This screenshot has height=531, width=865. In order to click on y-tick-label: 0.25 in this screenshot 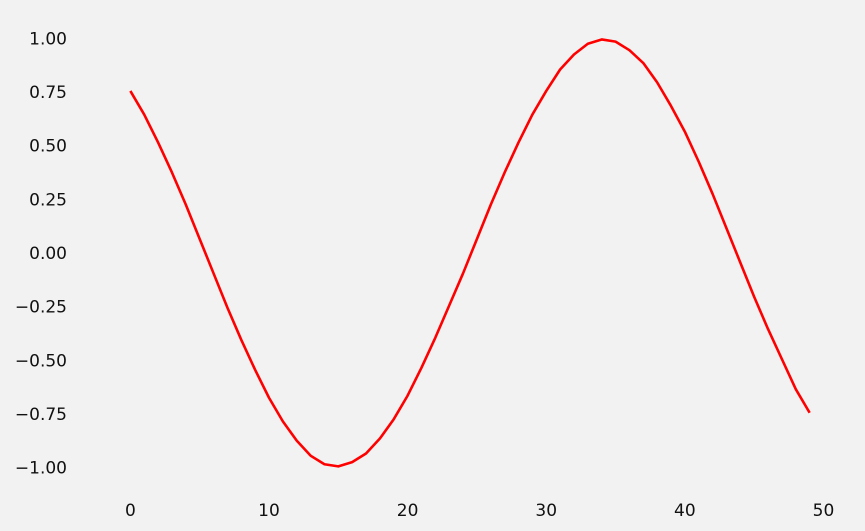, I will do `click(48, 200)`.